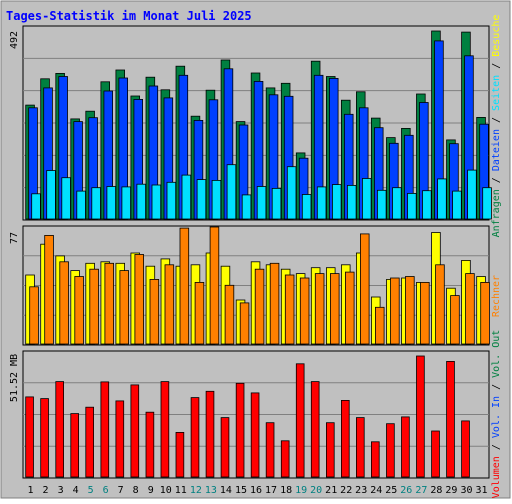  I want to click on day-label-29: 29, so click(451, 490).